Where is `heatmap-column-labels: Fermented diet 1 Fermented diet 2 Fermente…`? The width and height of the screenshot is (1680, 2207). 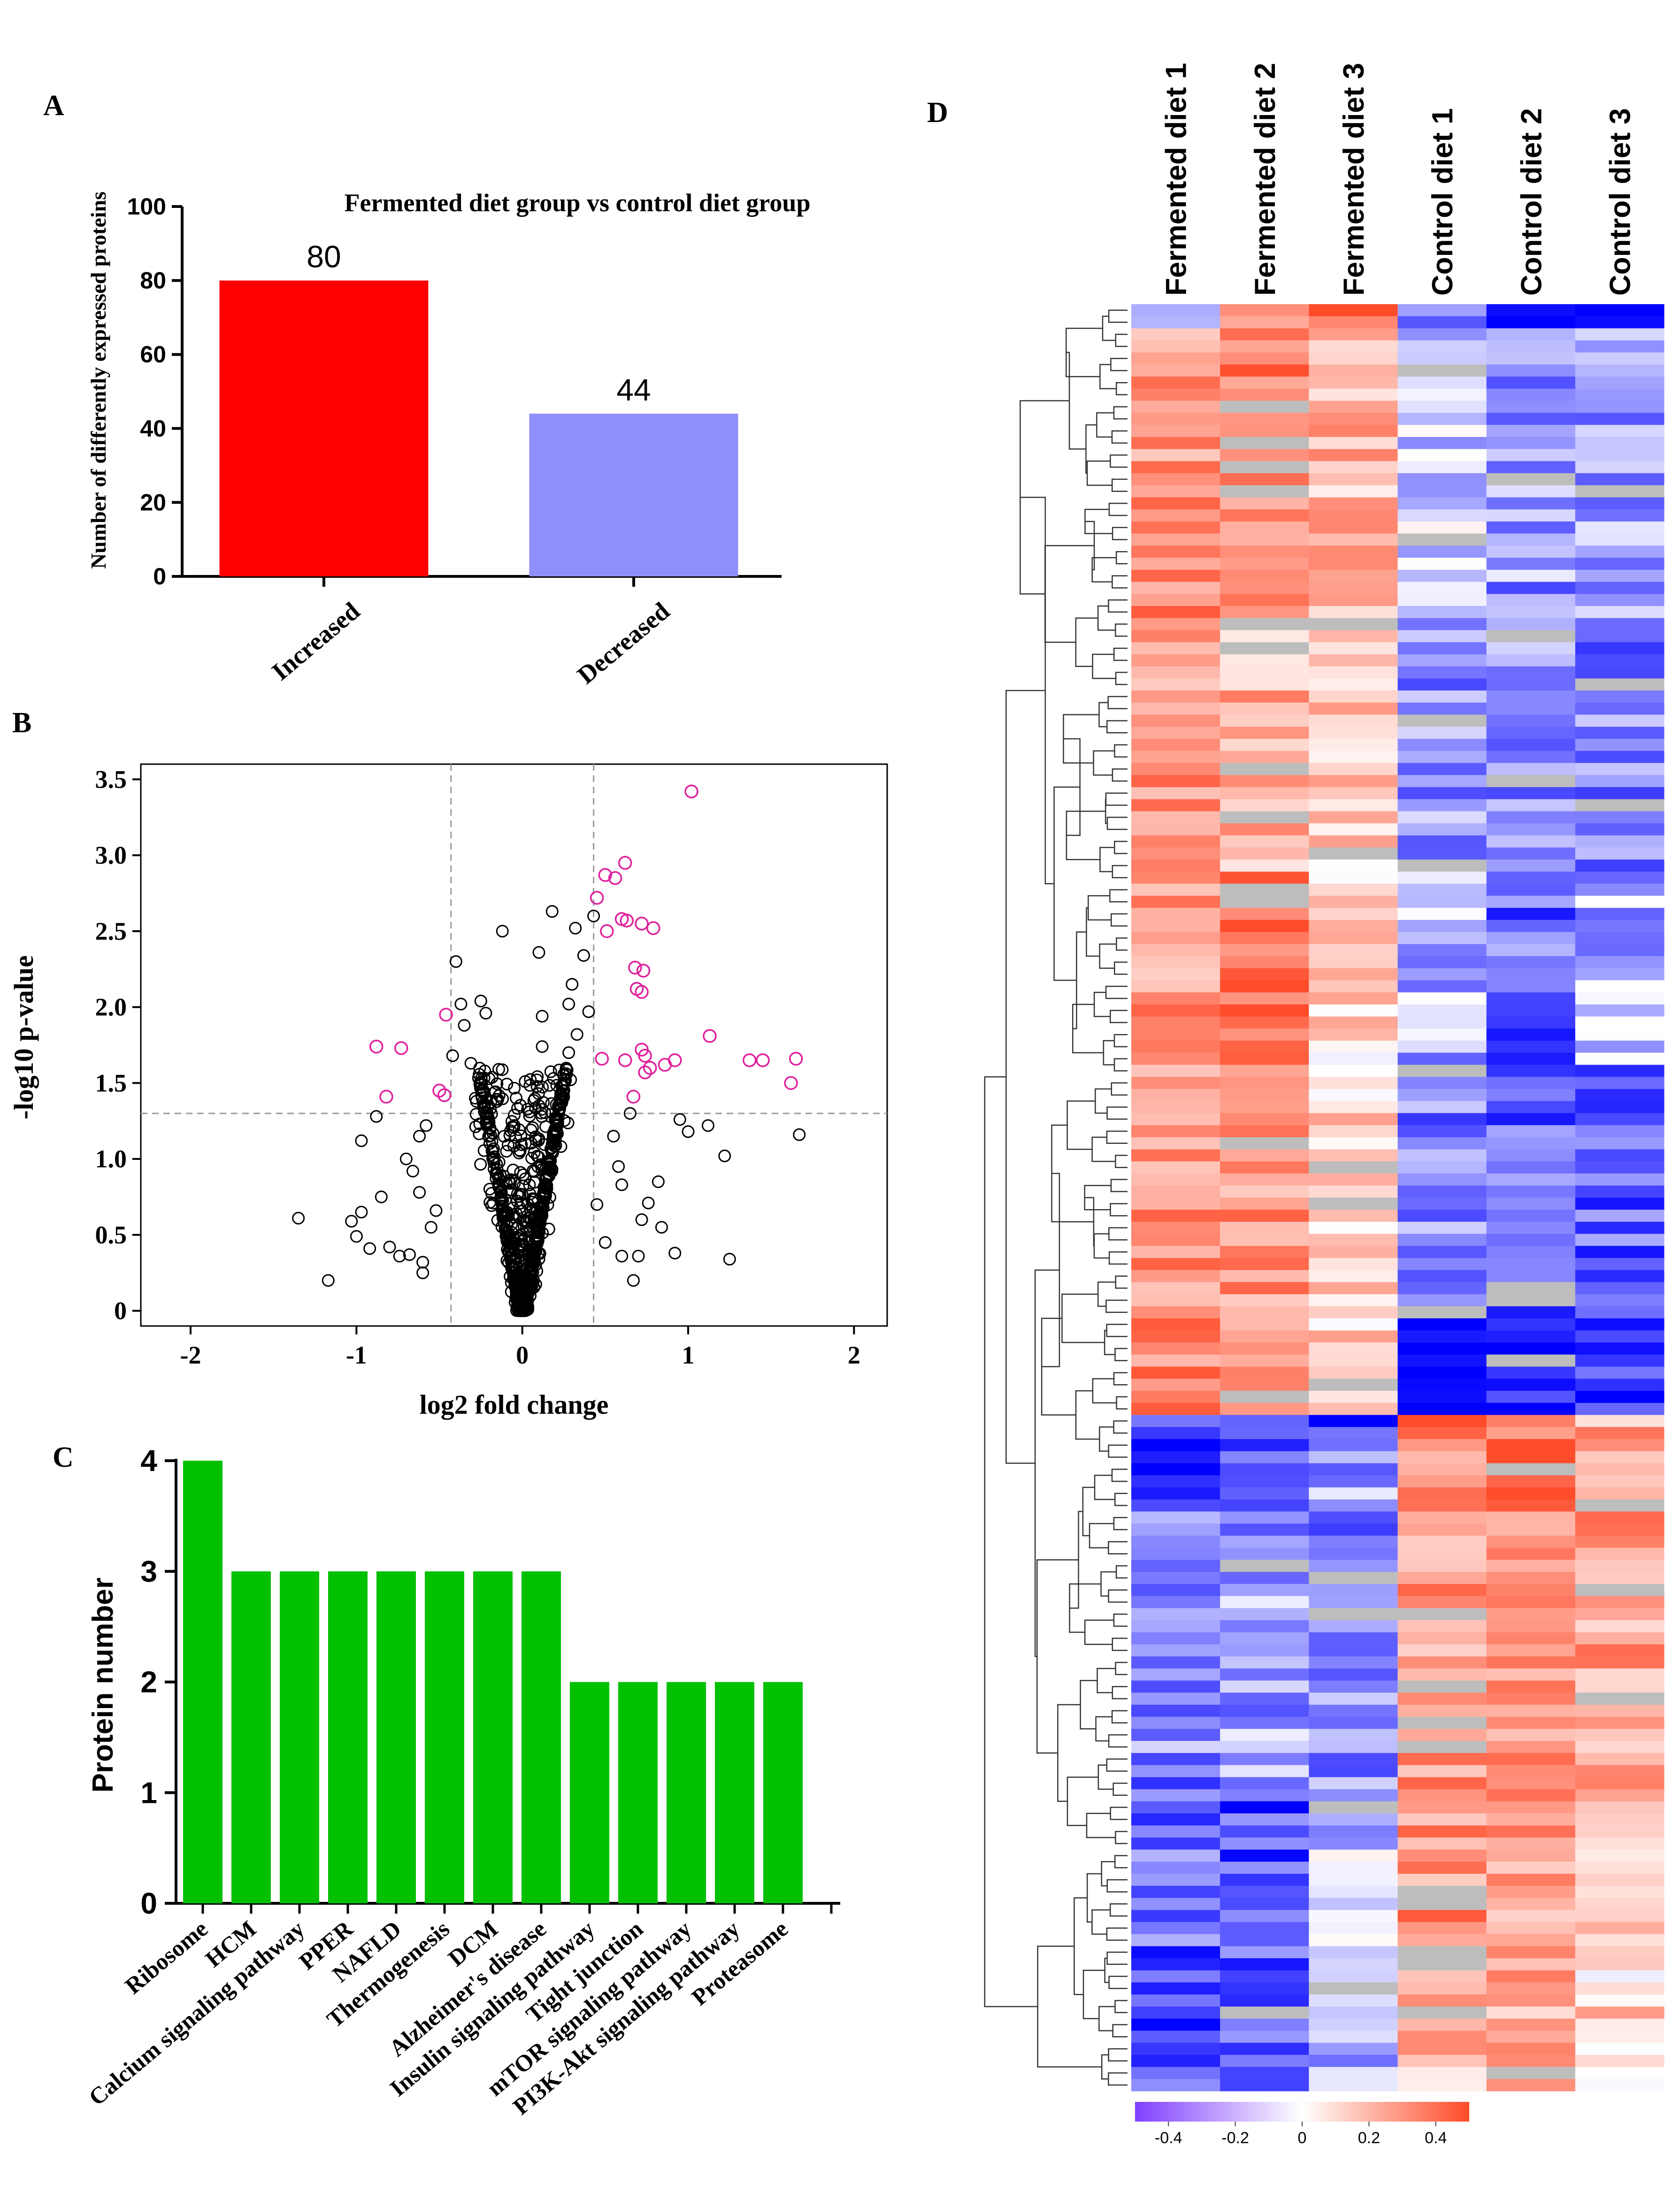 heatmap-column-labels: Fermented diet 1 Fermented diet 2 Fermente… is located at coordinates (1398, 179).